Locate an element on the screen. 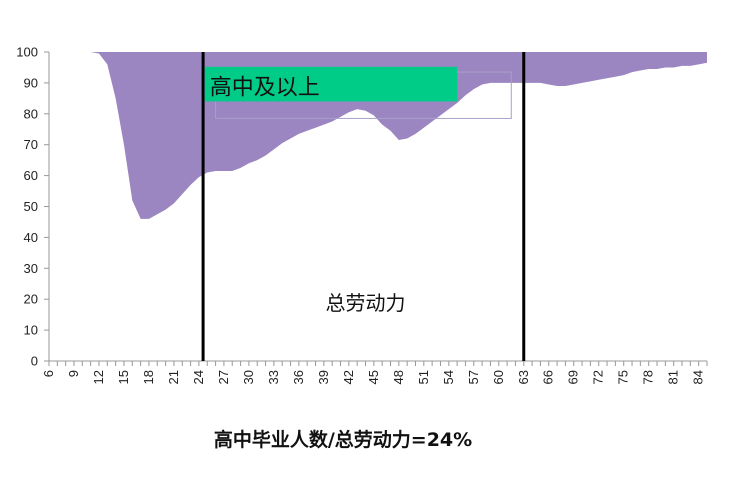 The image size is (730, 477). label-box-text: 高中及以上 is located at coordinates (265, 88).